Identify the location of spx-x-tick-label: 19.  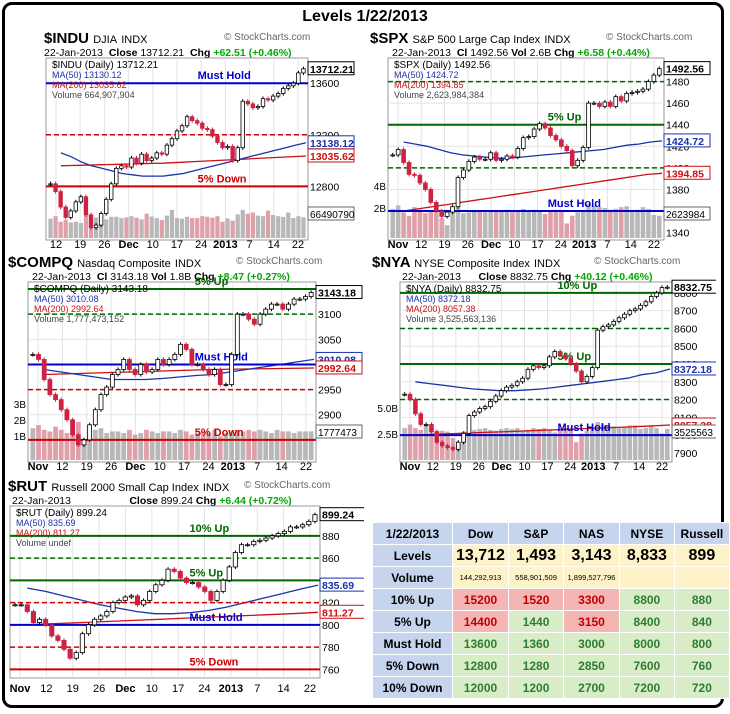
(444, 245).